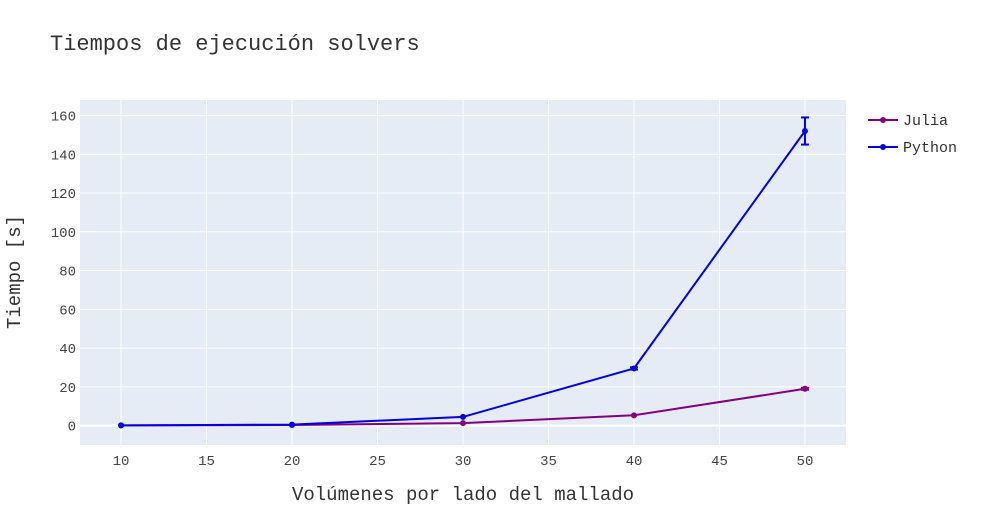 This screenshot has width=985, height=525. Describe the element at coordinates (805, 462) in the screenshot. I see `x-tick-label: 50` at that location.